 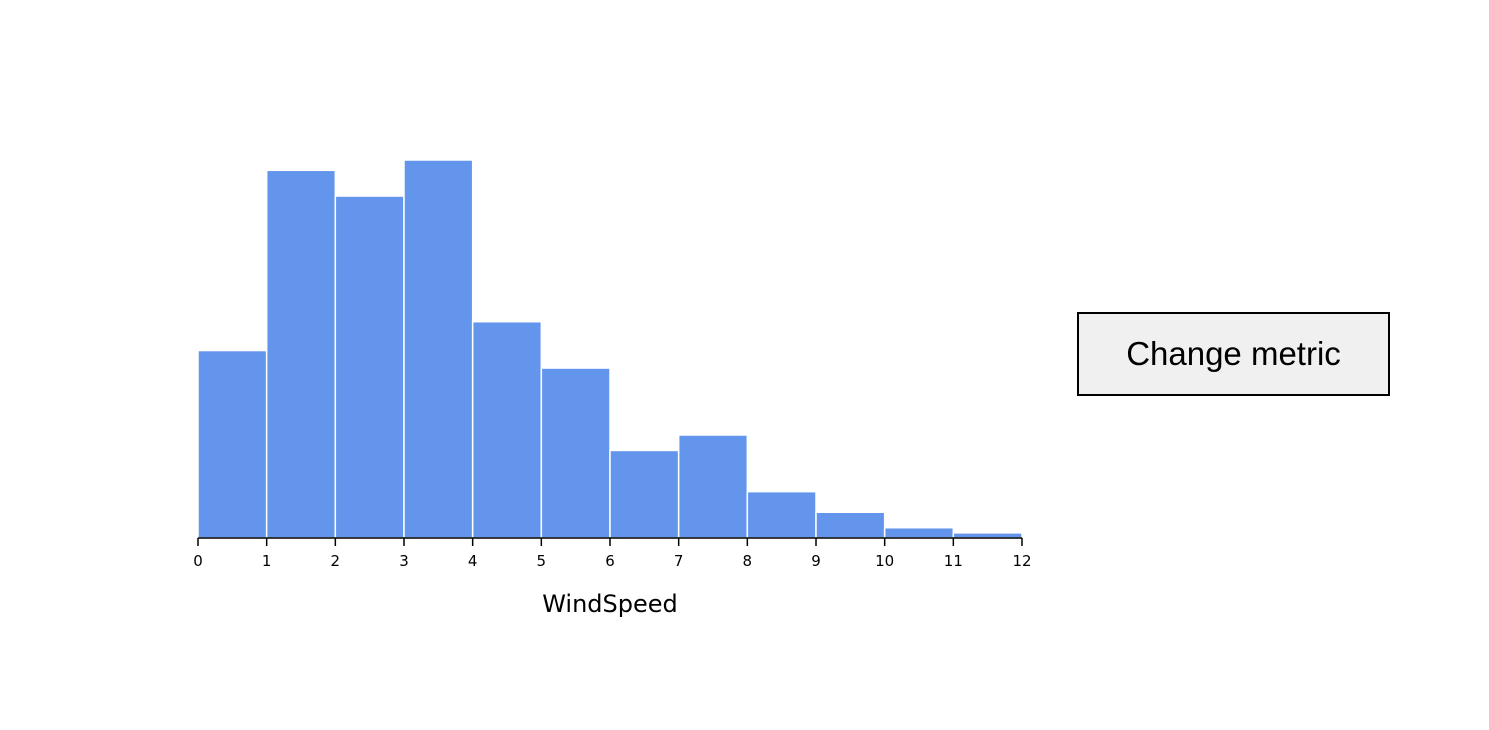 I want to click on change-metric-button: Change metric, so click(x=1233, y=354).